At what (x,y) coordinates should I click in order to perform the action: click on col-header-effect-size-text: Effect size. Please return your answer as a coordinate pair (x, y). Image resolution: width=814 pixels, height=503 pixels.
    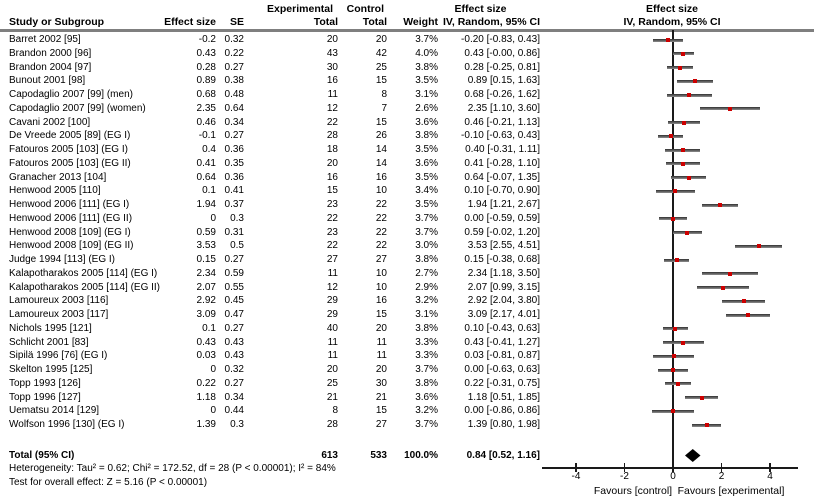
    Looking at the image, I should click on (480, 9).